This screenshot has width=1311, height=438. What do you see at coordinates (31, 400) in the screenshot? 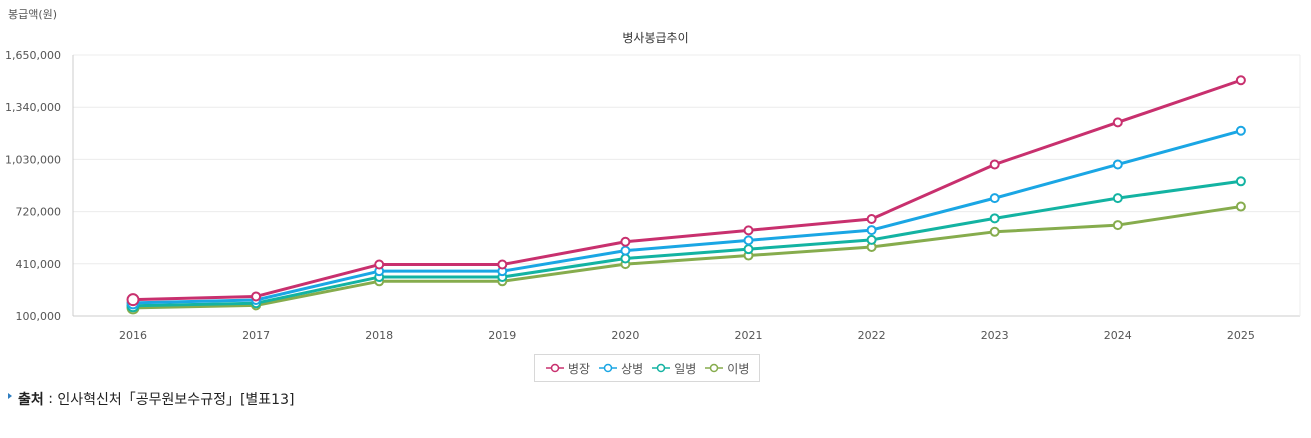
I see `source-label: 출처` at bounding box center [31, 400].